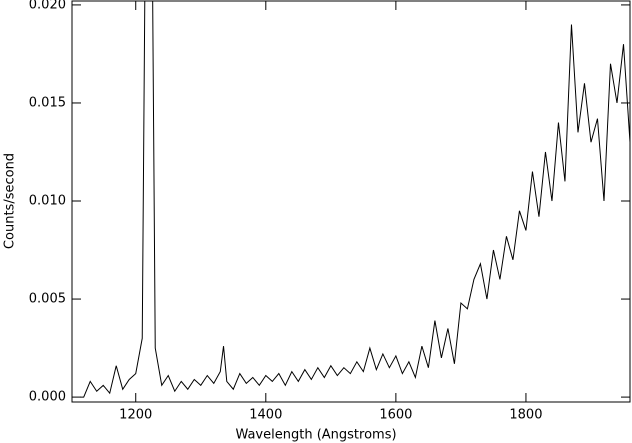  What do you see at coordinates (47, 201) in the screenshot?
I see `y-tick-label: 0.010` at bounding box center [47, 201].